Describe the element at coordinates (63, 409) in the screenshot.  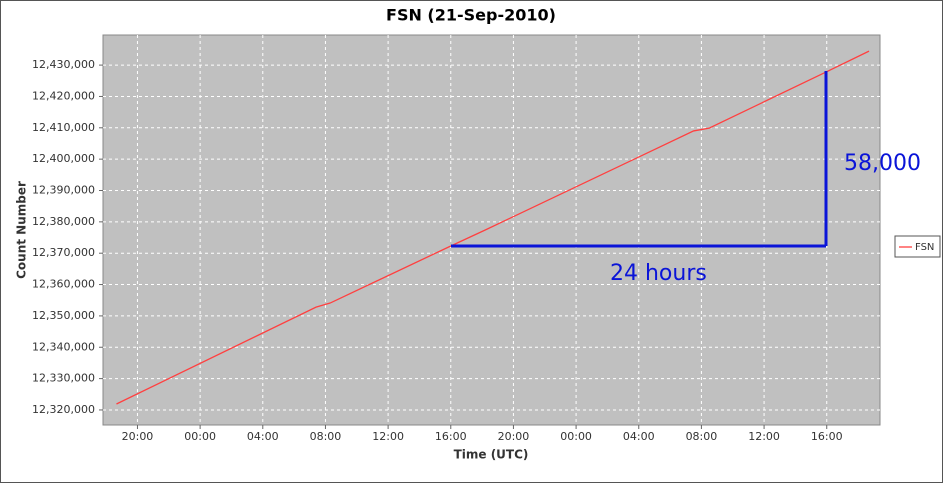
I see `y-tick-label: 12,320,000` at that location.